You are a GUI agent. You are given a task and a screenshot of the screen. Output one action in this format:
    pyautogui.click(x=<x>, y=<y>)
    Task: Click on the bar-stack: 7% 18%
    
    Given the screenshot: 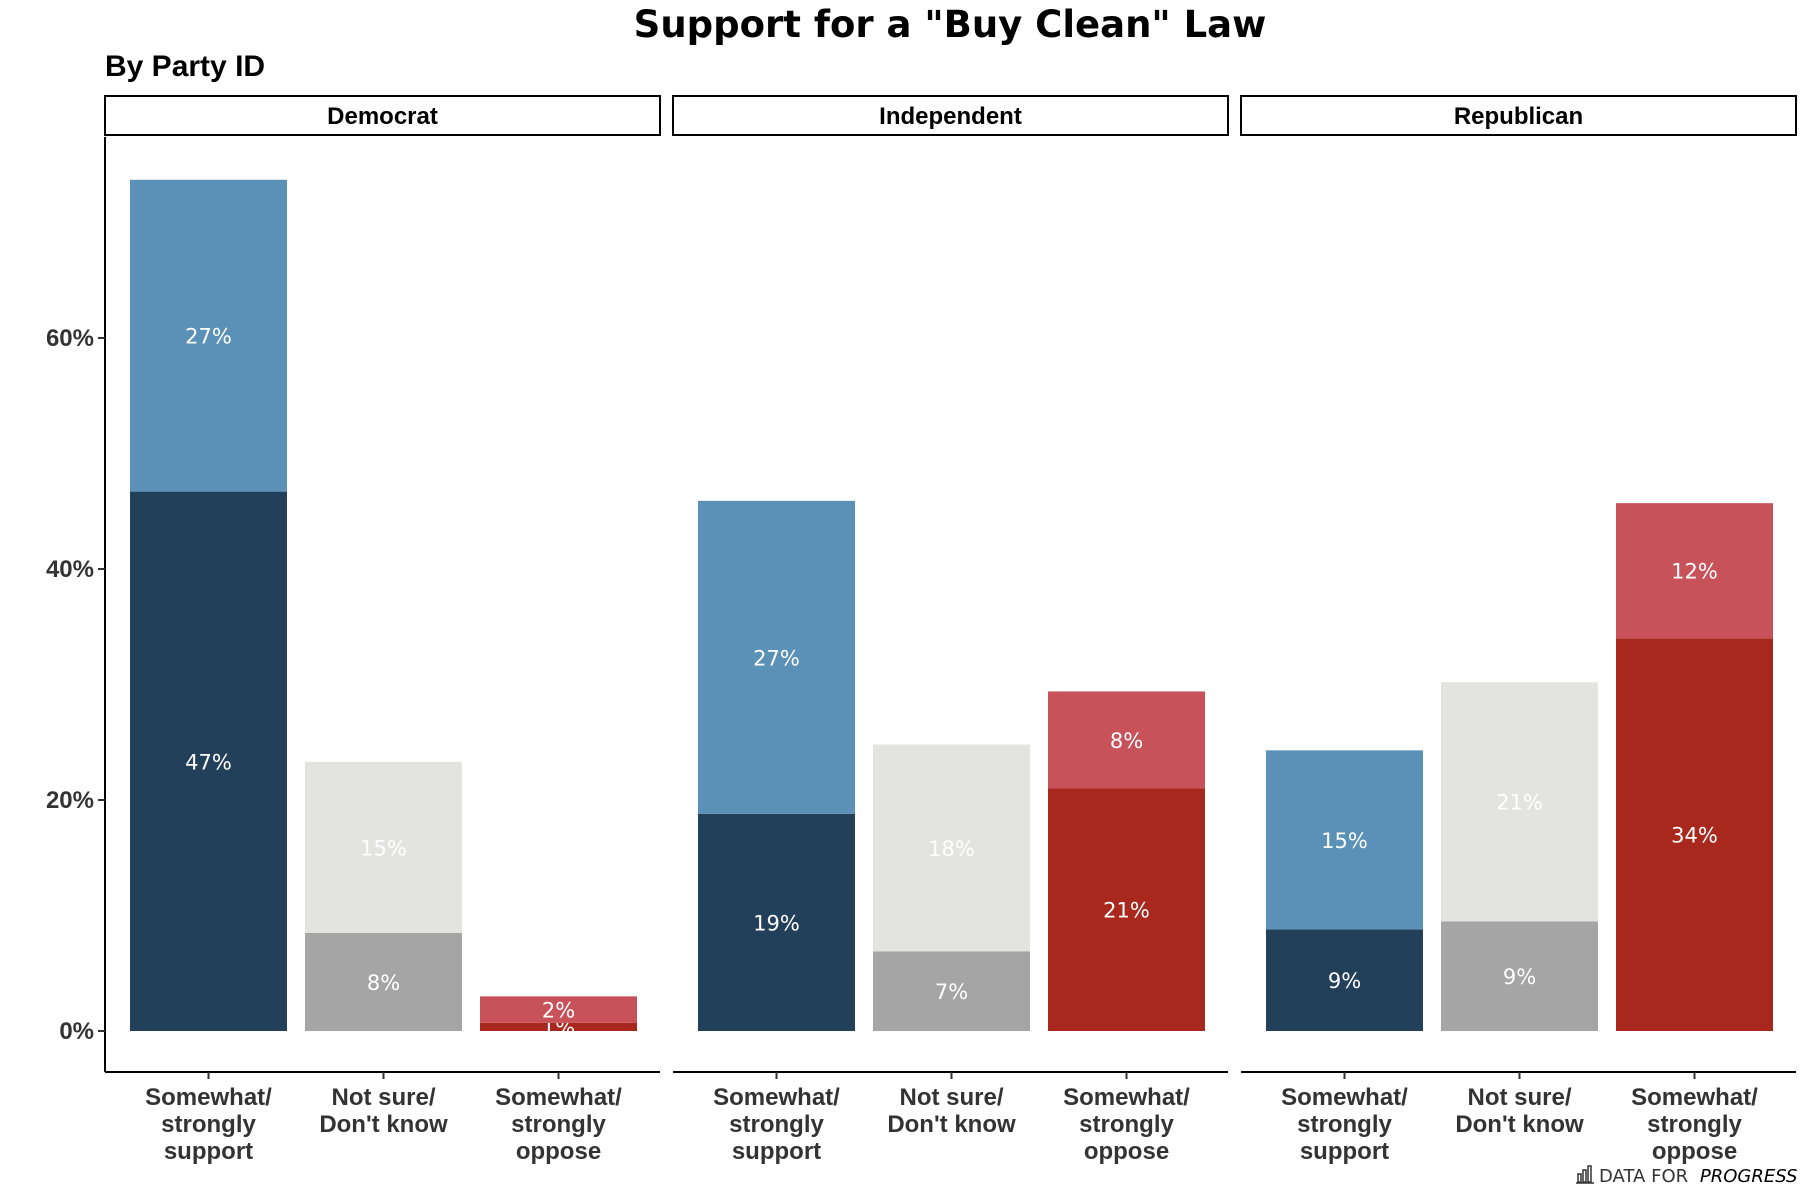 What is the action you would take?
    pyautogui.click(x=951, y=887)
    